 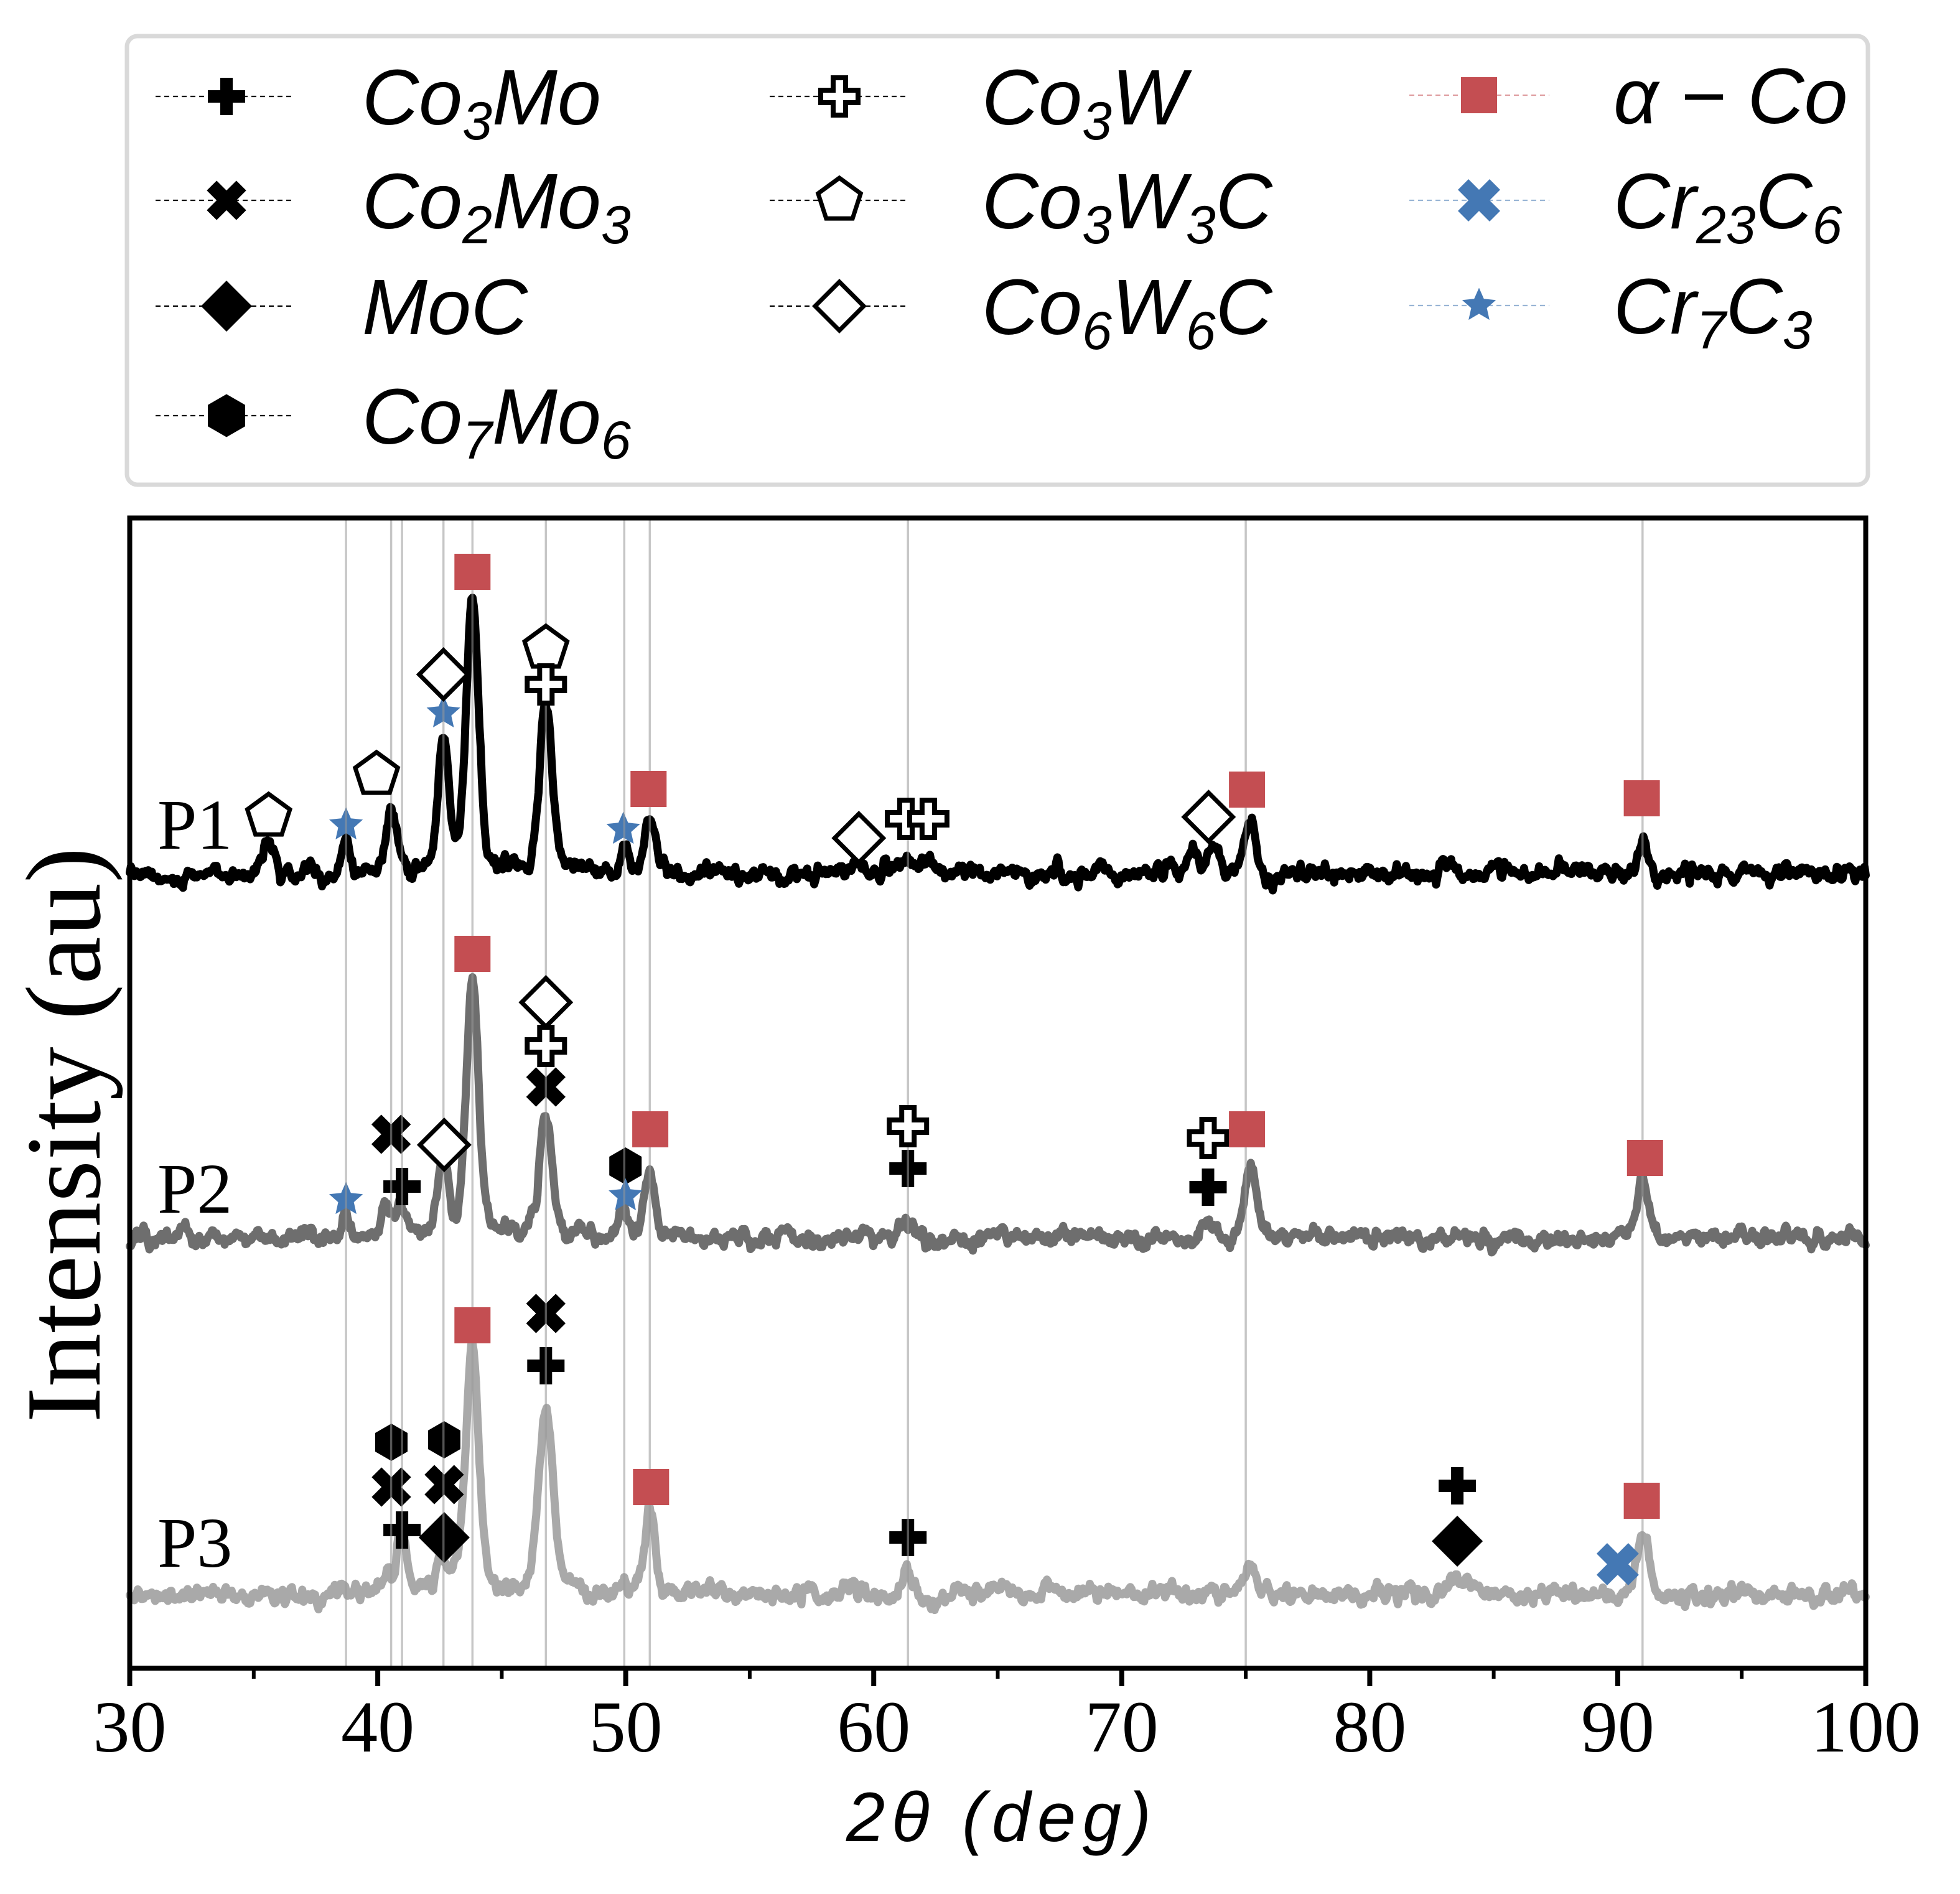 I want to click on svg-text: P1, so click(x=194, y=824).